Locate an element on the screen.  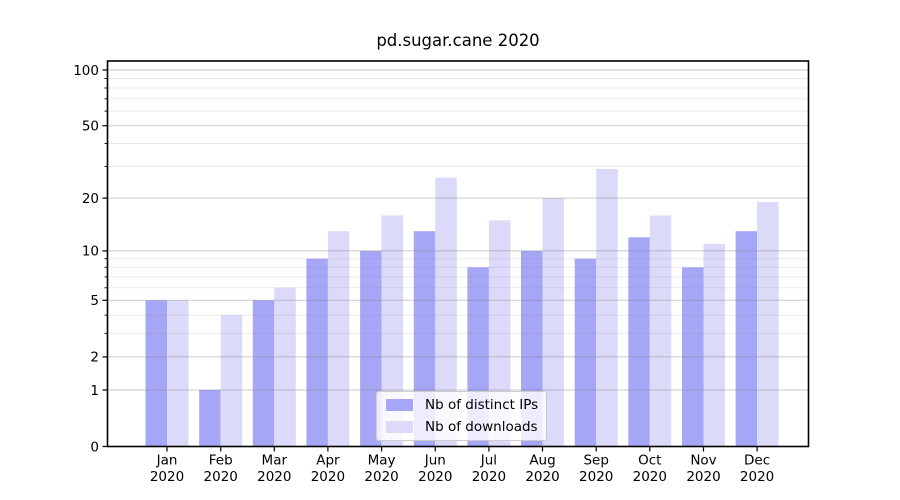
bar-ips-oct is located at coordinates (639, 342).